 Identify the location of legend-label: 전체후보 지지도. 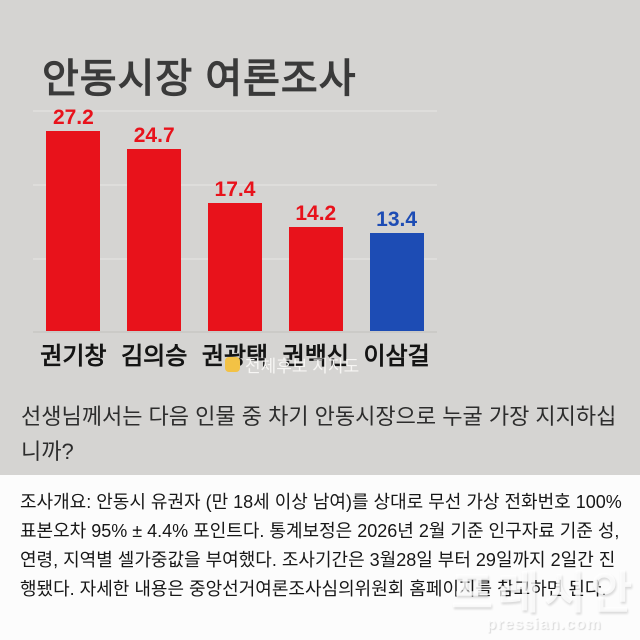
(302, 366).